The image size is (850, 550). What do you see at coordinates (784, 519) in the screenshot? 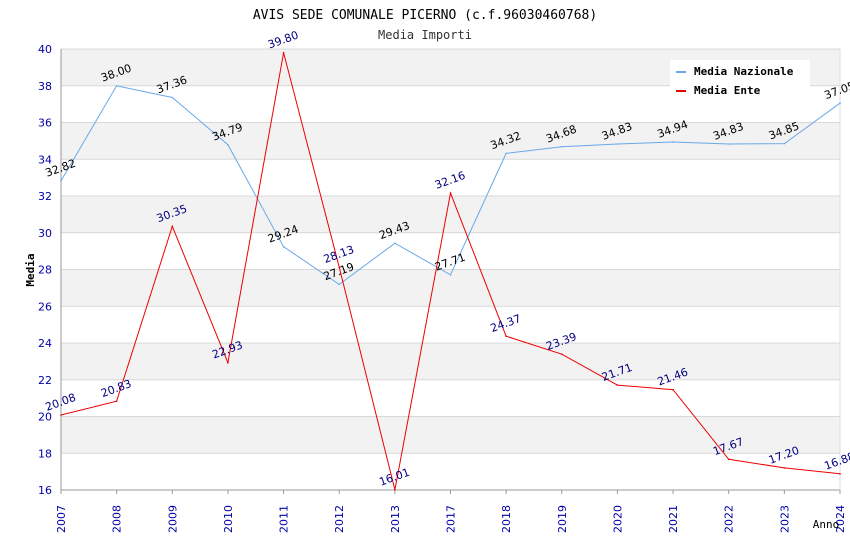
I see `x-tick-label: 2023` at bounding box center [784, 519].